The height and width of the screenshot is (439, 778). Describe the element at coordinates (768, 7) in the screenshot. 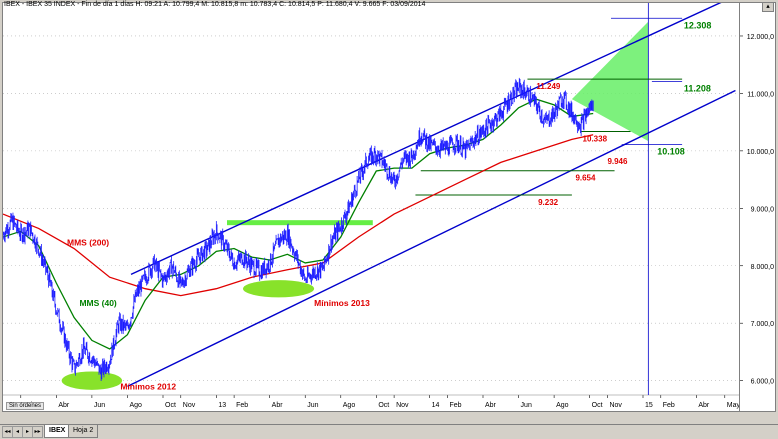

I see `scroll-up-button: ▴` at that location.